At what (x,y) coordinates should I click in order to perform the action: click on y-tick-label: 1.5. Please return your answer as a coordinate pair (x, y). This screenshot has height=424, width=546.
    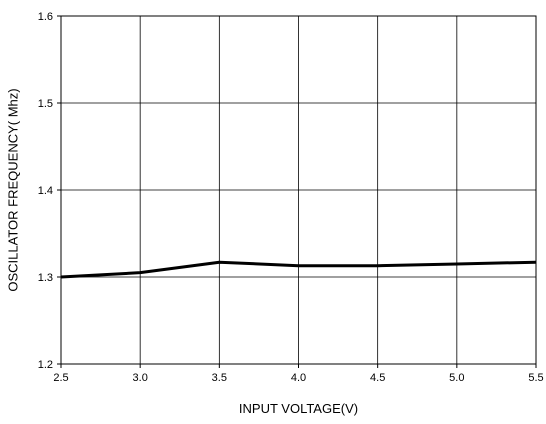
    Looking at the image, I should click on (45, 104).